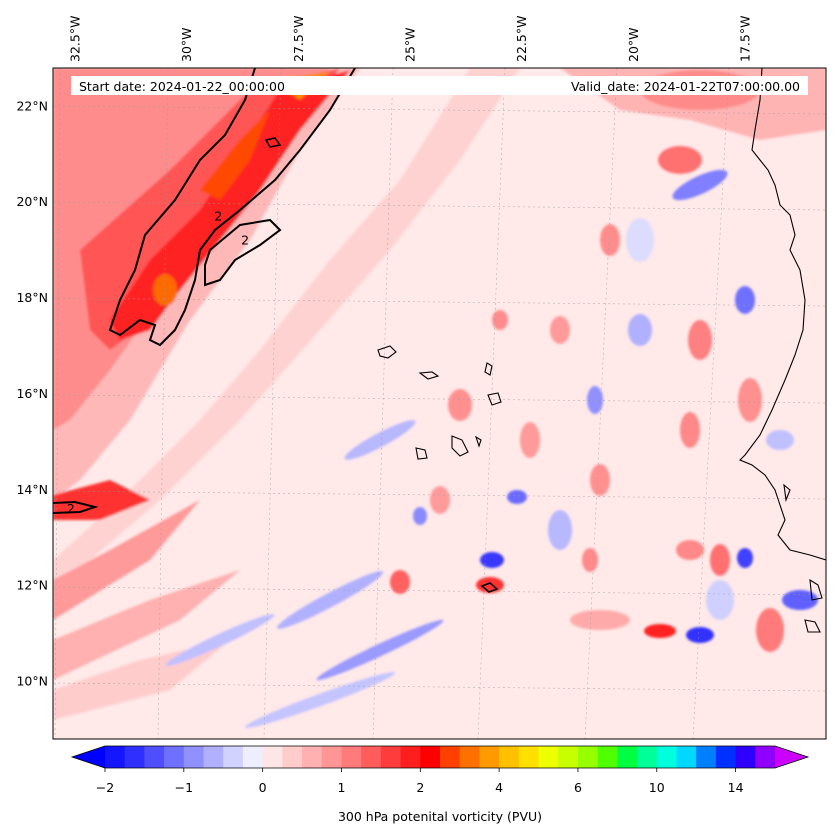 Image resolution: width=837 pixels, height=836 pixels. What do you see at coordinates (32, 489) in the screenshot?
I see `lat-tick-label: 14°N` at bounding box center [32, 489].